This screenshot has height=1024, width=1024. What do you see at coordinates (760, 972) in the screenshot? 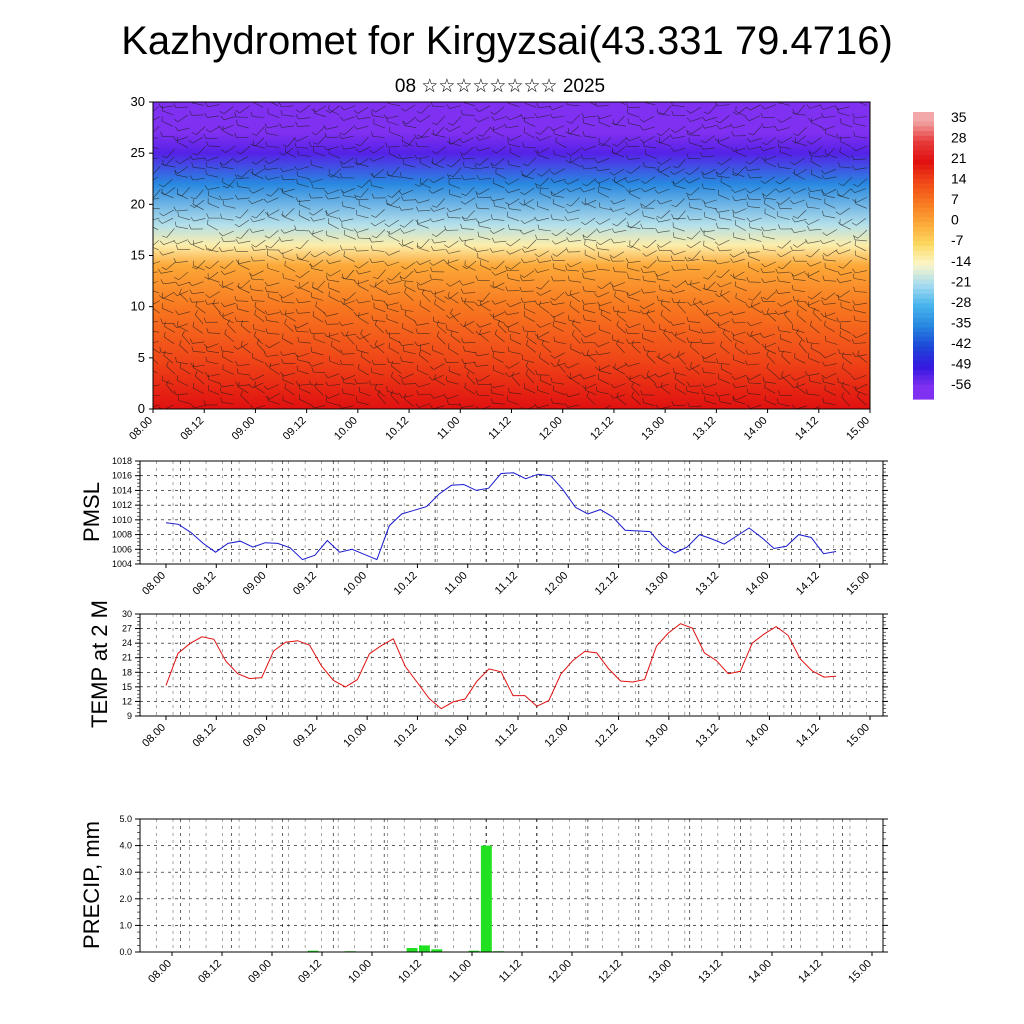
I see `x-tick-label: 14.00` at bounding box center [760, 972].